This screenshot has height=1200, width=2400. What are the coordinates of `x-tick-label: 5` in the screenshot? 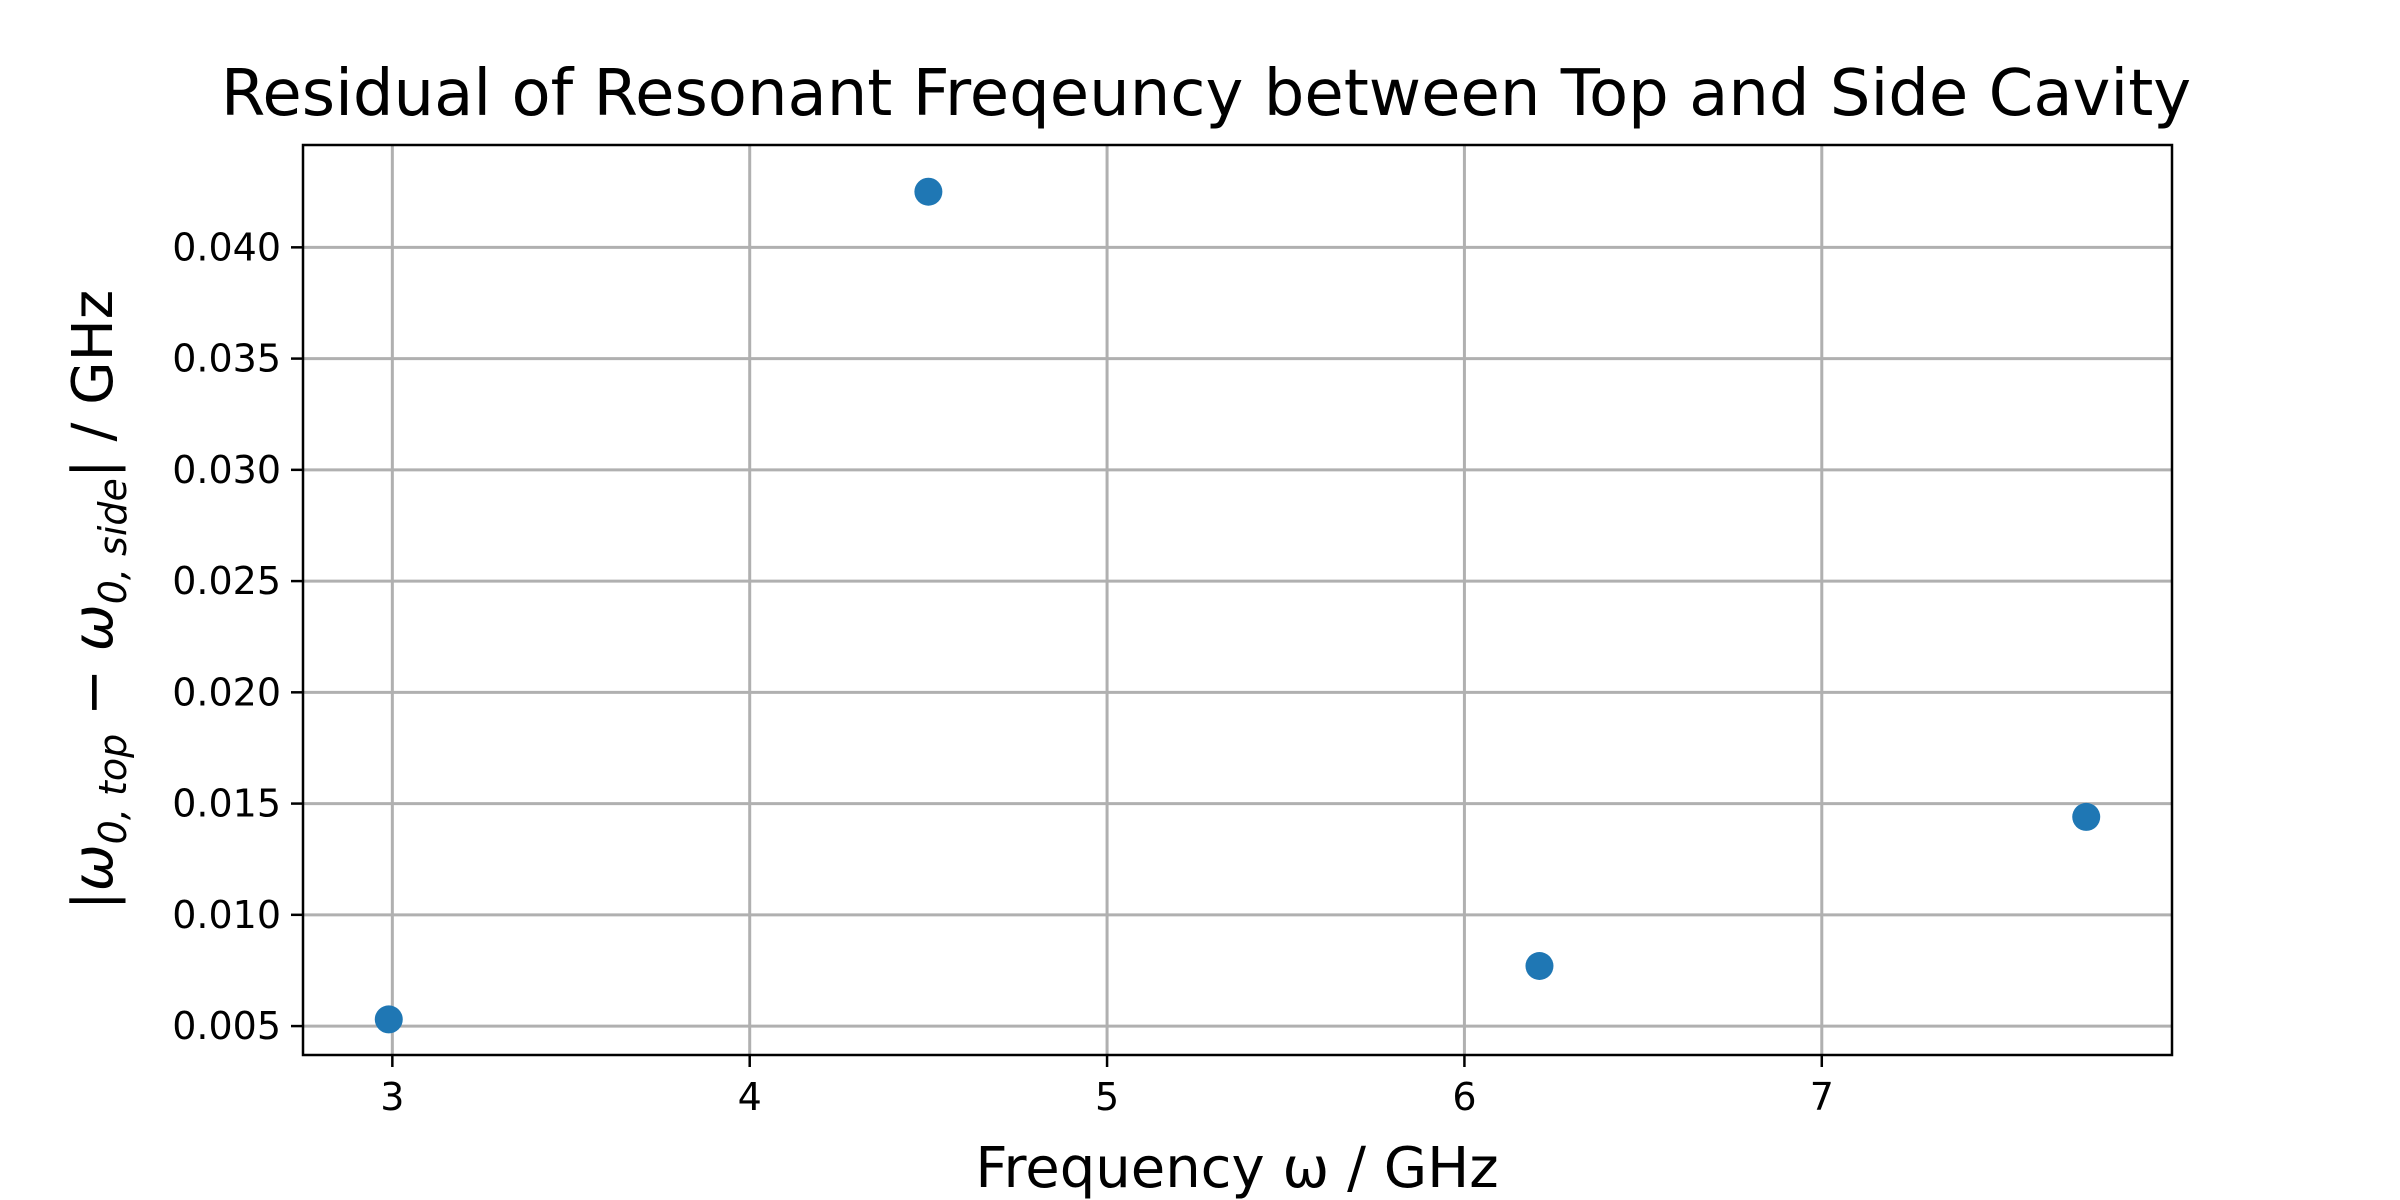 It's located at (1107, 1097).